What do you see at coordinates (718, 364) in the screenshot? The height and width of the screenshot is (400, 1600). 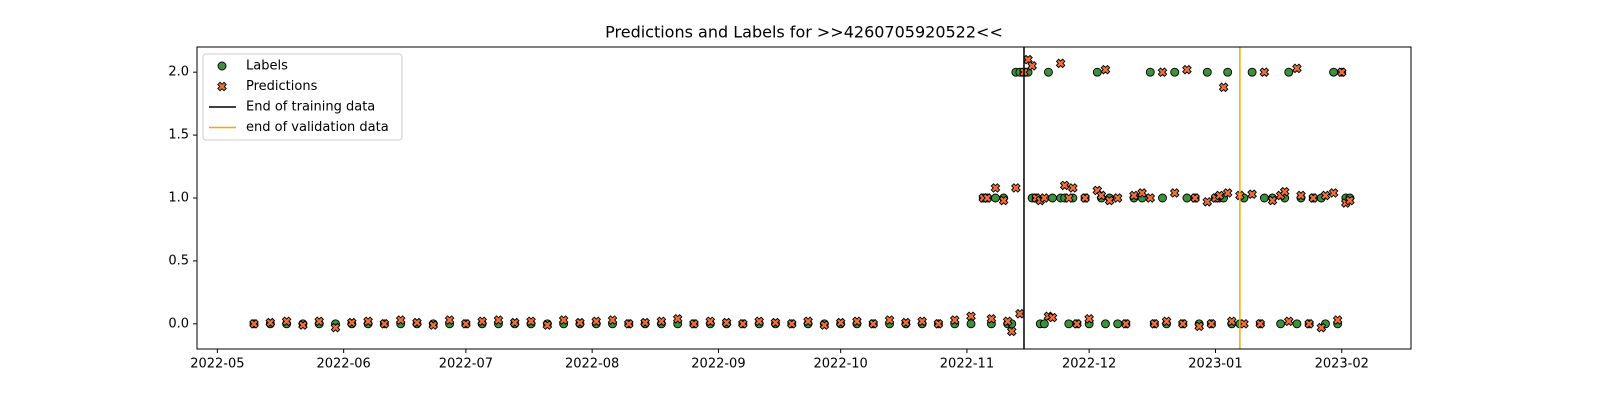 I see `x-tick-label: 2022-09` at bounding box center [718, 364].